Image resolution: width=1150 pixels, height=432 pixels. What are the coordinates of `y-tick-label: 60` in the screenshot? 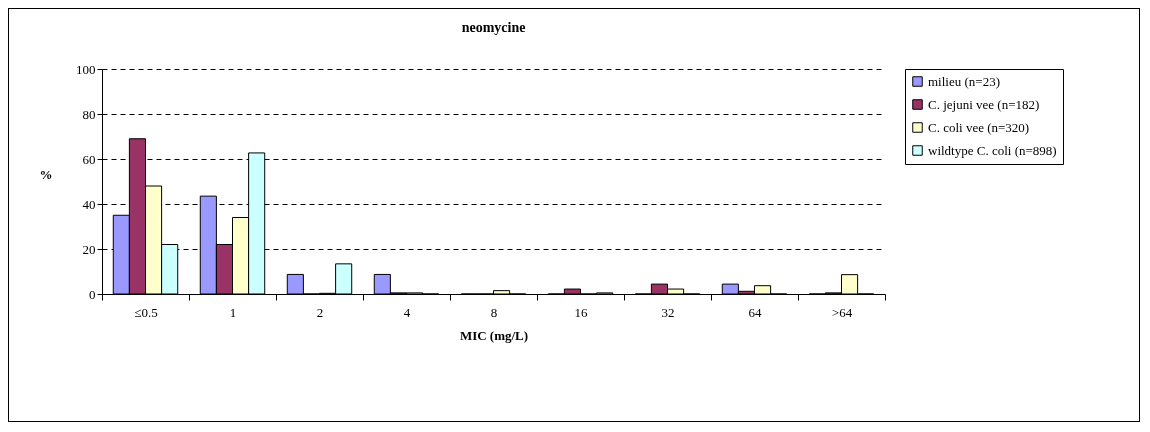 It's located at (89, 159).